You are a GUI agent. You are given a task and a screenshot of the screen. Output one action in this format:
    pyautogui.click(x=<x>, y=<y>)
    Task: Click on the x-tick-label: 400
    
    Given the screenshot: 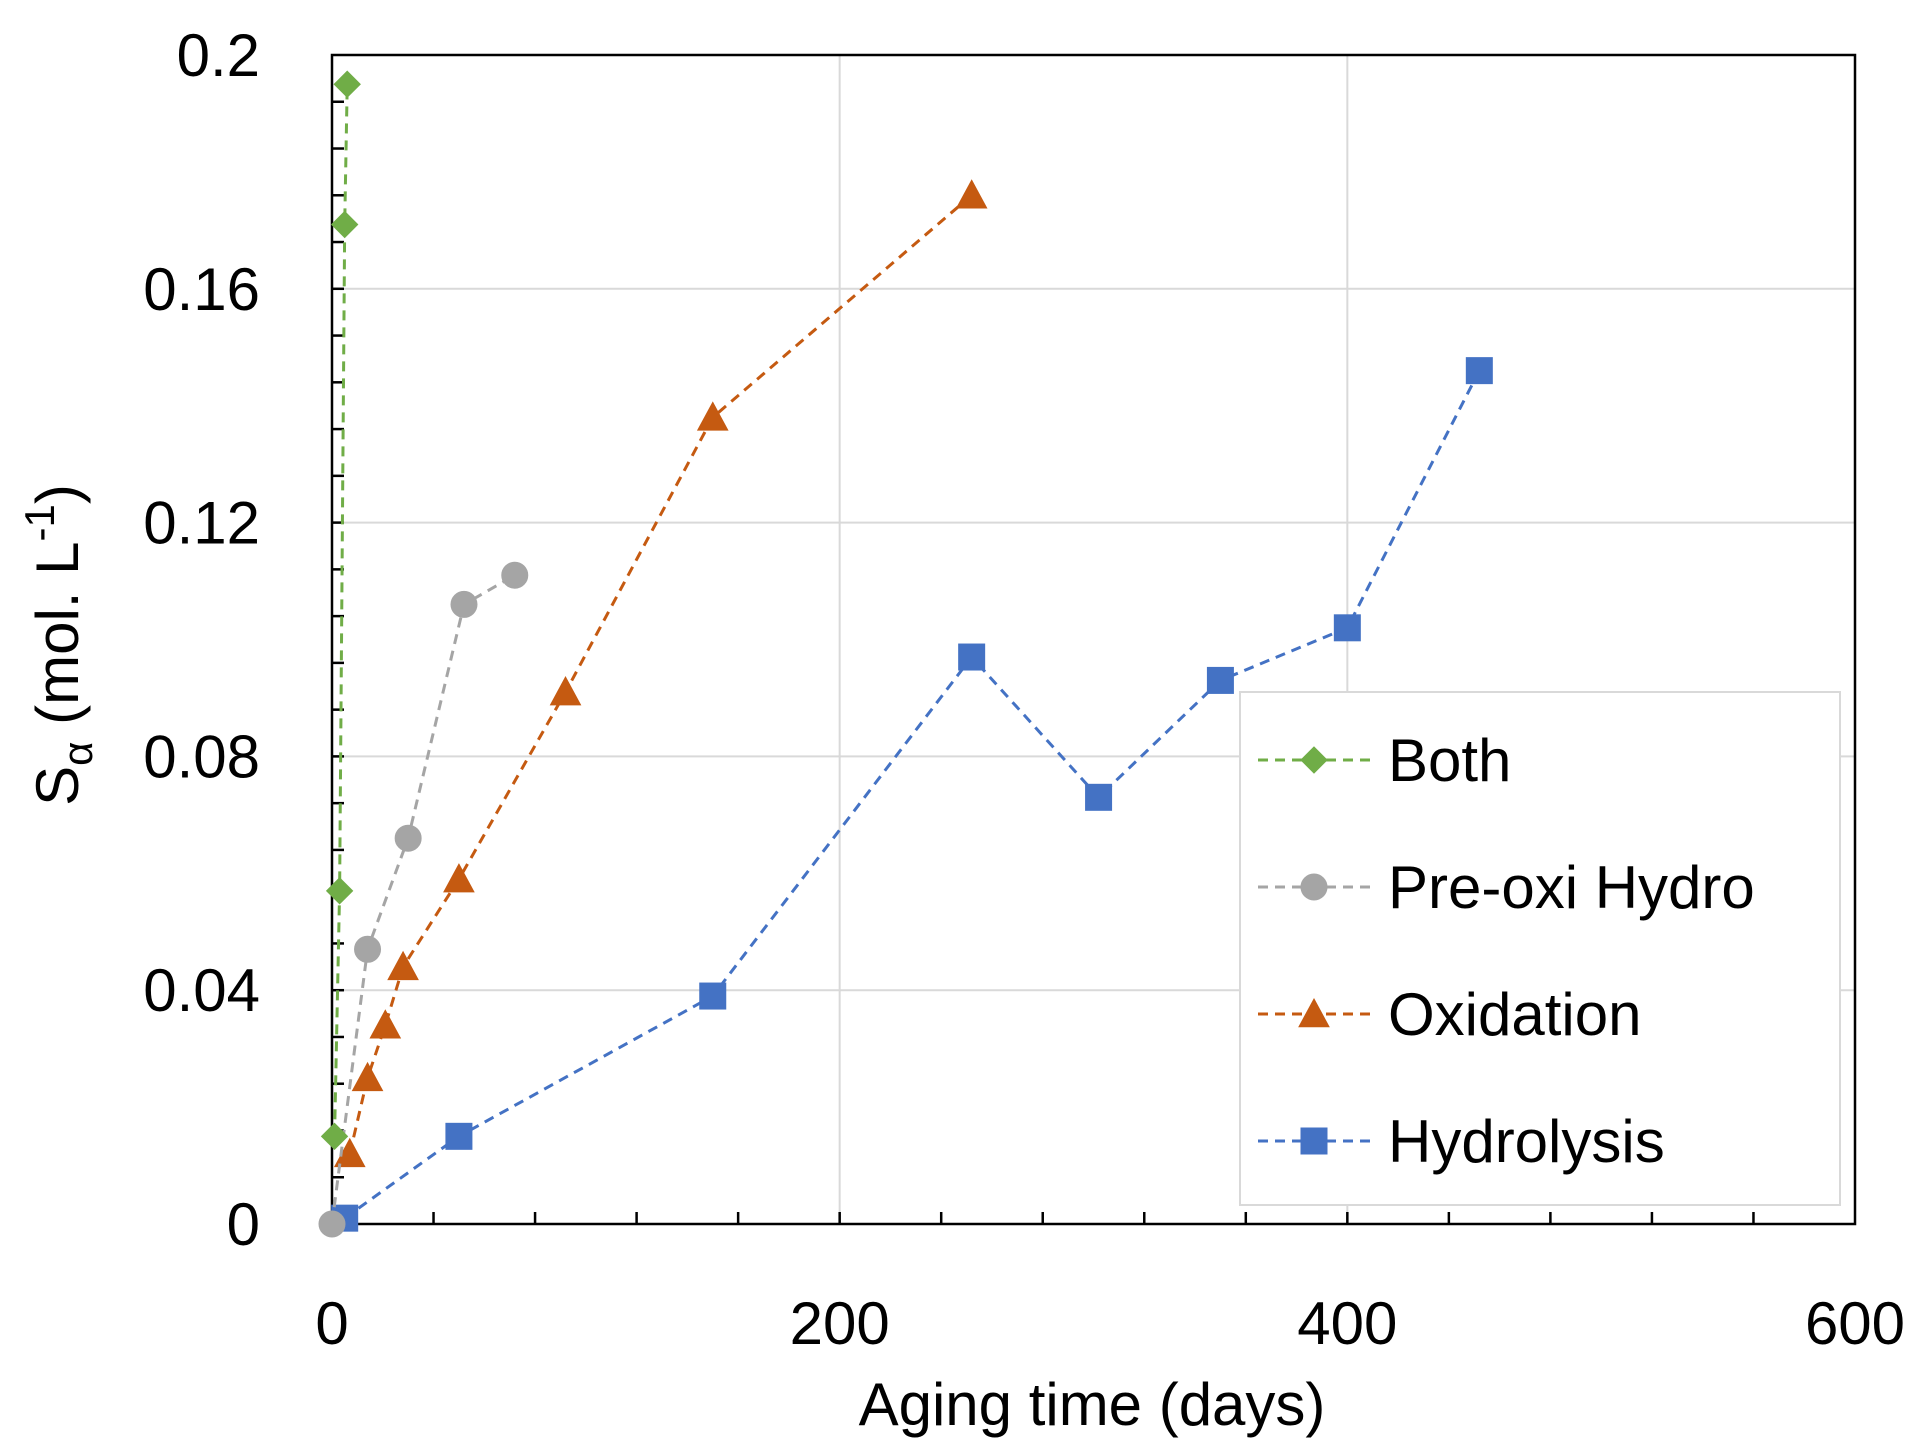 What is the action you would take?
    pyautogui.click(x=1347, y=1323)
    